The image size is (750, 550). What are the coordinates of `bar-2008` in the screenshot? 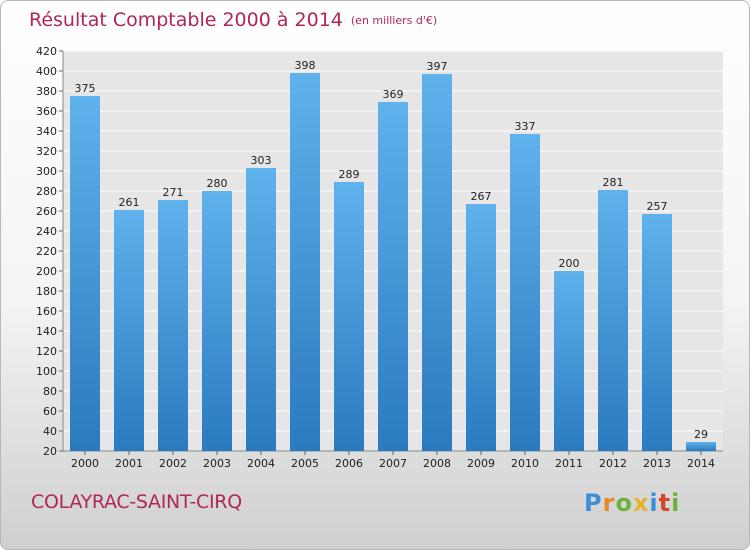 It's located at (437, 262).